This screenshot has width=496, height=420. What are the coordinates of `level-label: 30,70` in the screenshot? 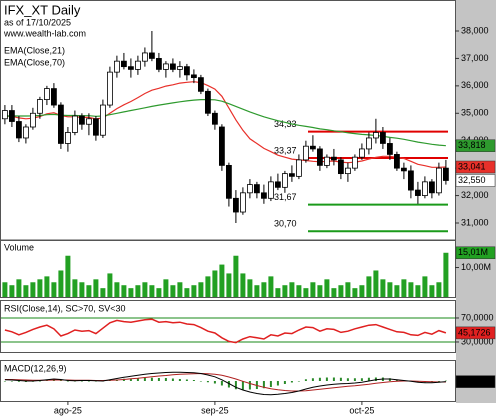 It's located at (285, 224).